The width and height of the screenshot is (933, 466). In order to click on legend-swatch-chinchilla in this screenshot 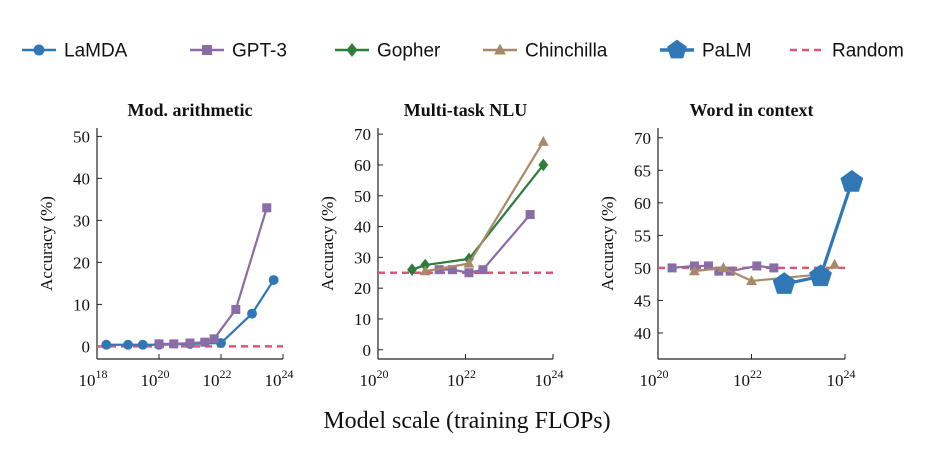, I will do `click(500, 49)`.